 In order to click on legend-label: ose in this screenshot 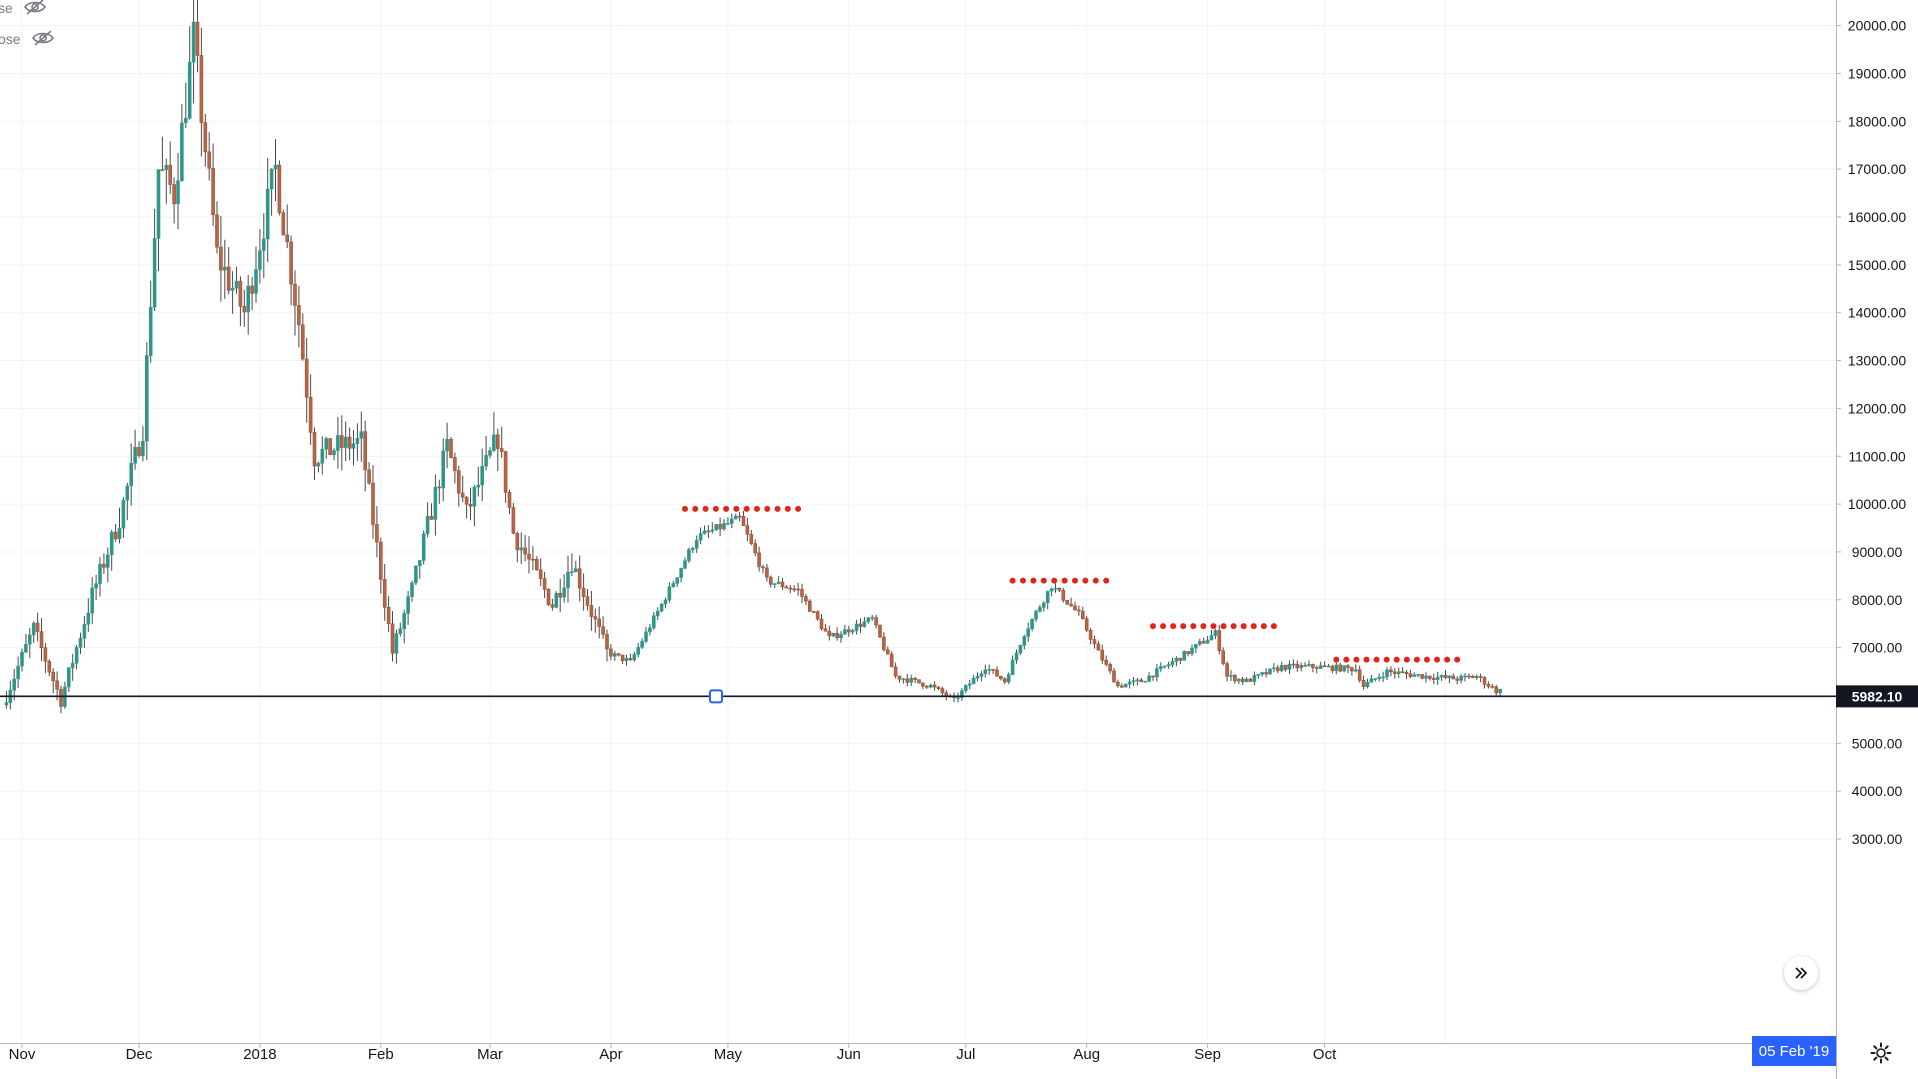, I will do `click(10, 39)`.